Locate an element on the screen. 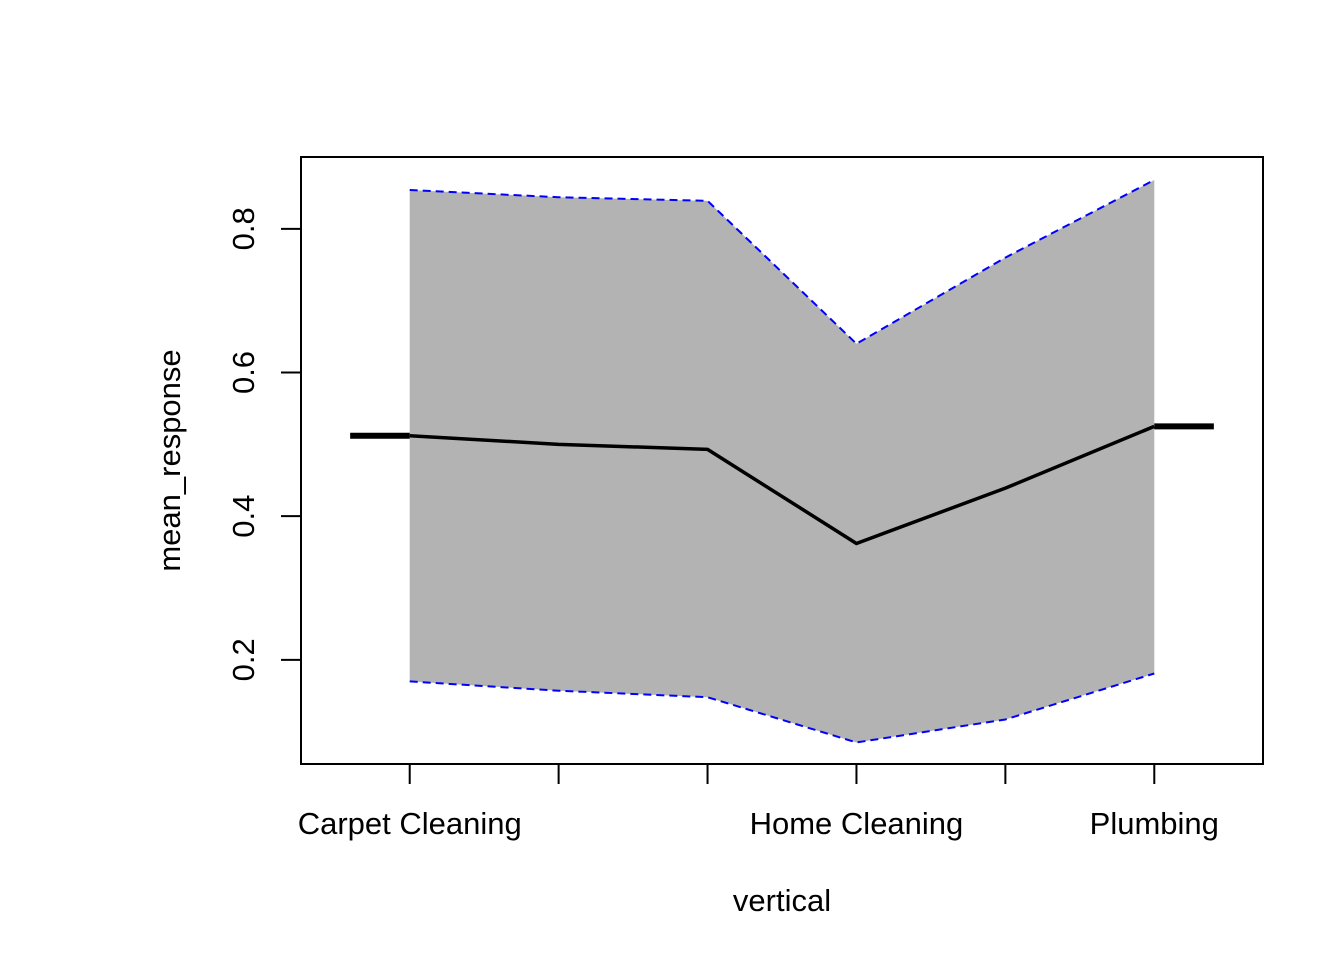 Image resolution: width=1344 pixels, height=960 pixels. x-axis-title: vertical is located at coordinates (782, 900).